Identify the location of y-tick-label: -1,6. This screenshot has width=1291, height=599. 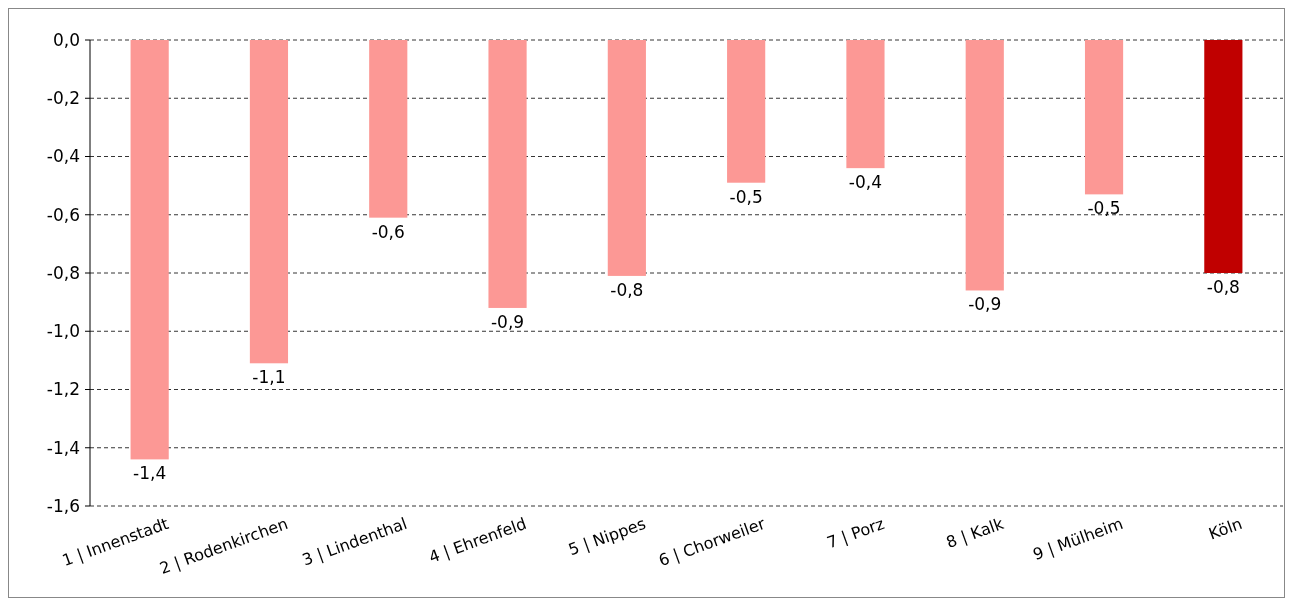
(63, 505).